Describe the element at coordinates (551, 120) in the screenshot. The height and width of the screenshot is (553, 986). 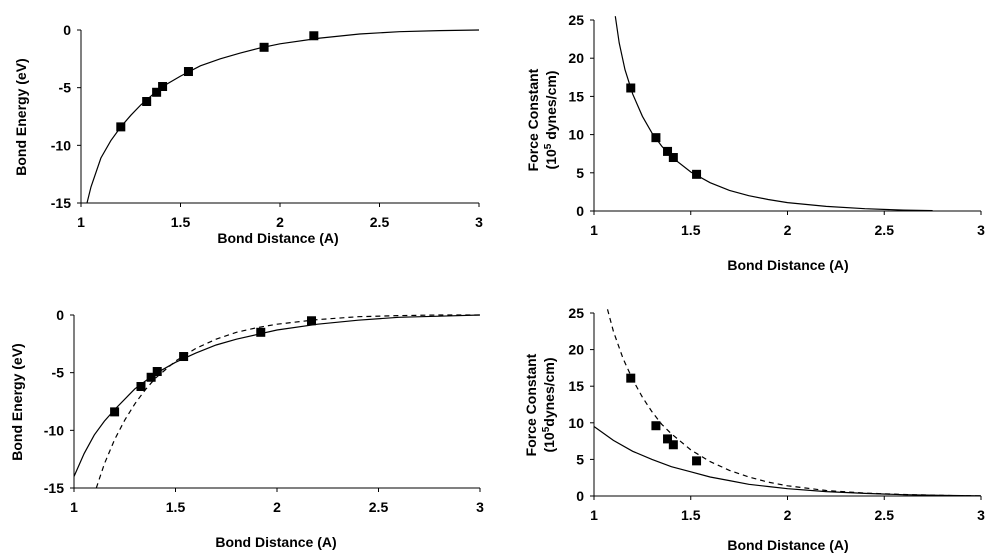
I see `y-axis-label-line2: (105 dynes/cm)` at that location.